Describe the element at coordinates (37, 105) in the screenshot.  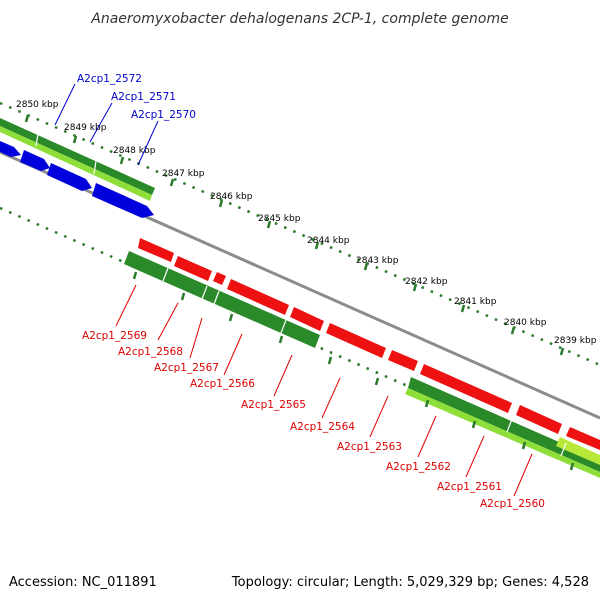
I see `kbp-label: 2850 kbp` at that location.